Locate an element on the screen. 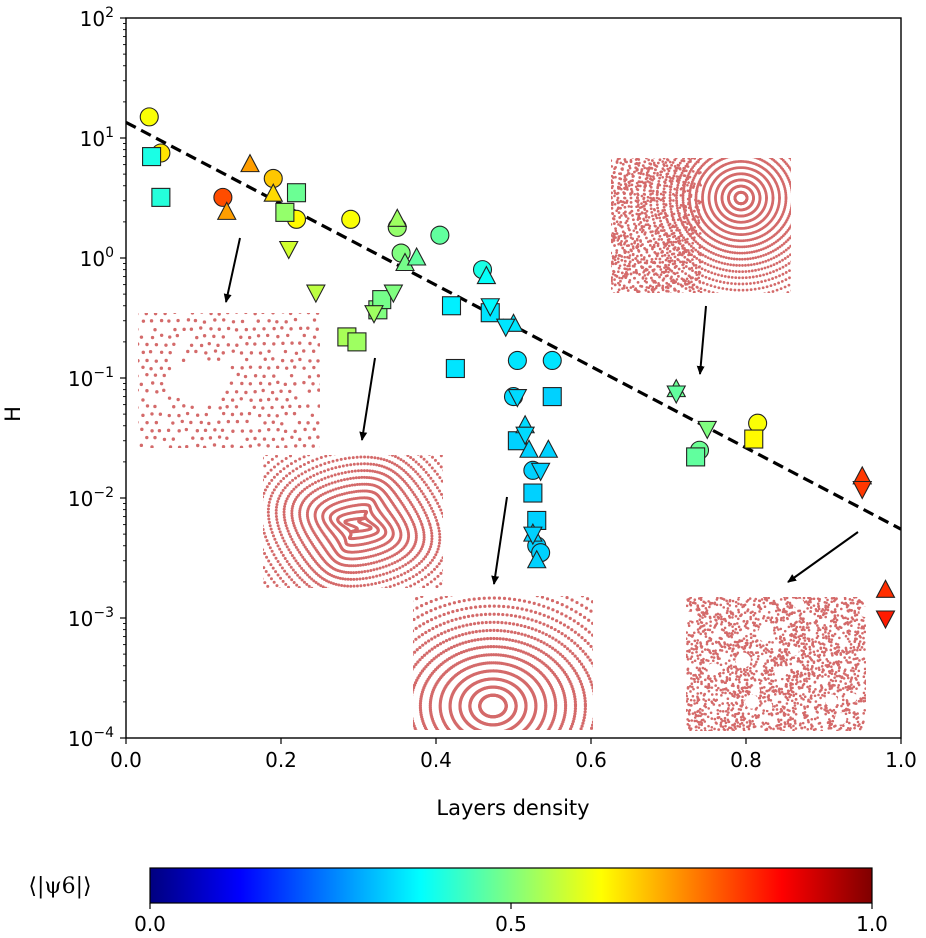 Image resolution: width=926 pixels, height=938 pixels. x-tick-label: 0.2 is located at coordinates (281, 760).